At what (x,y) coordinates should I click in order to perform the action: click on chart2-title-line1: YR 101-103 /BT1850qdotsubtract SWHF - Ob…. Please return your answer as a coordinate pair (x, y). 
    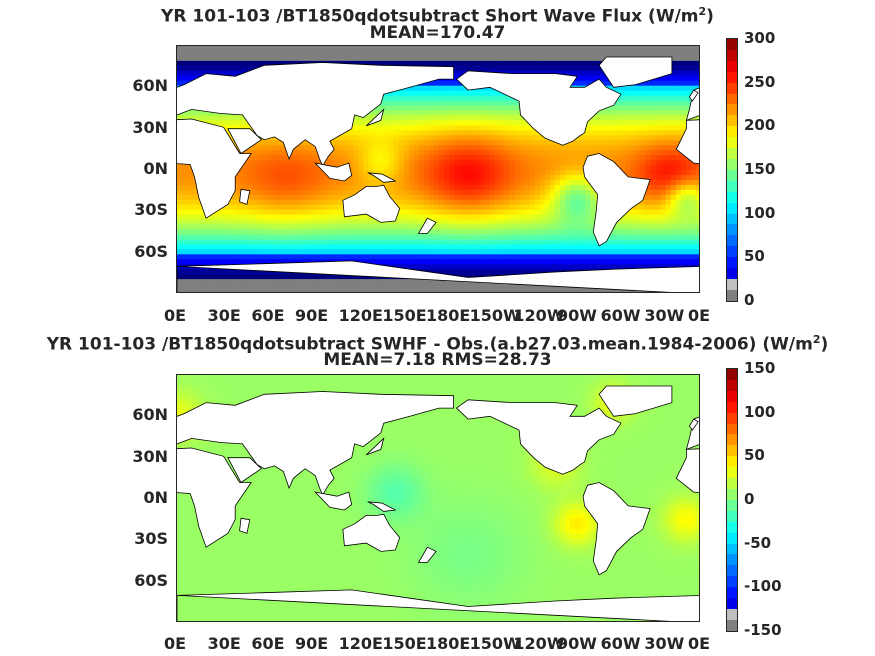
    Looking at the image, I should click on (437, 344).